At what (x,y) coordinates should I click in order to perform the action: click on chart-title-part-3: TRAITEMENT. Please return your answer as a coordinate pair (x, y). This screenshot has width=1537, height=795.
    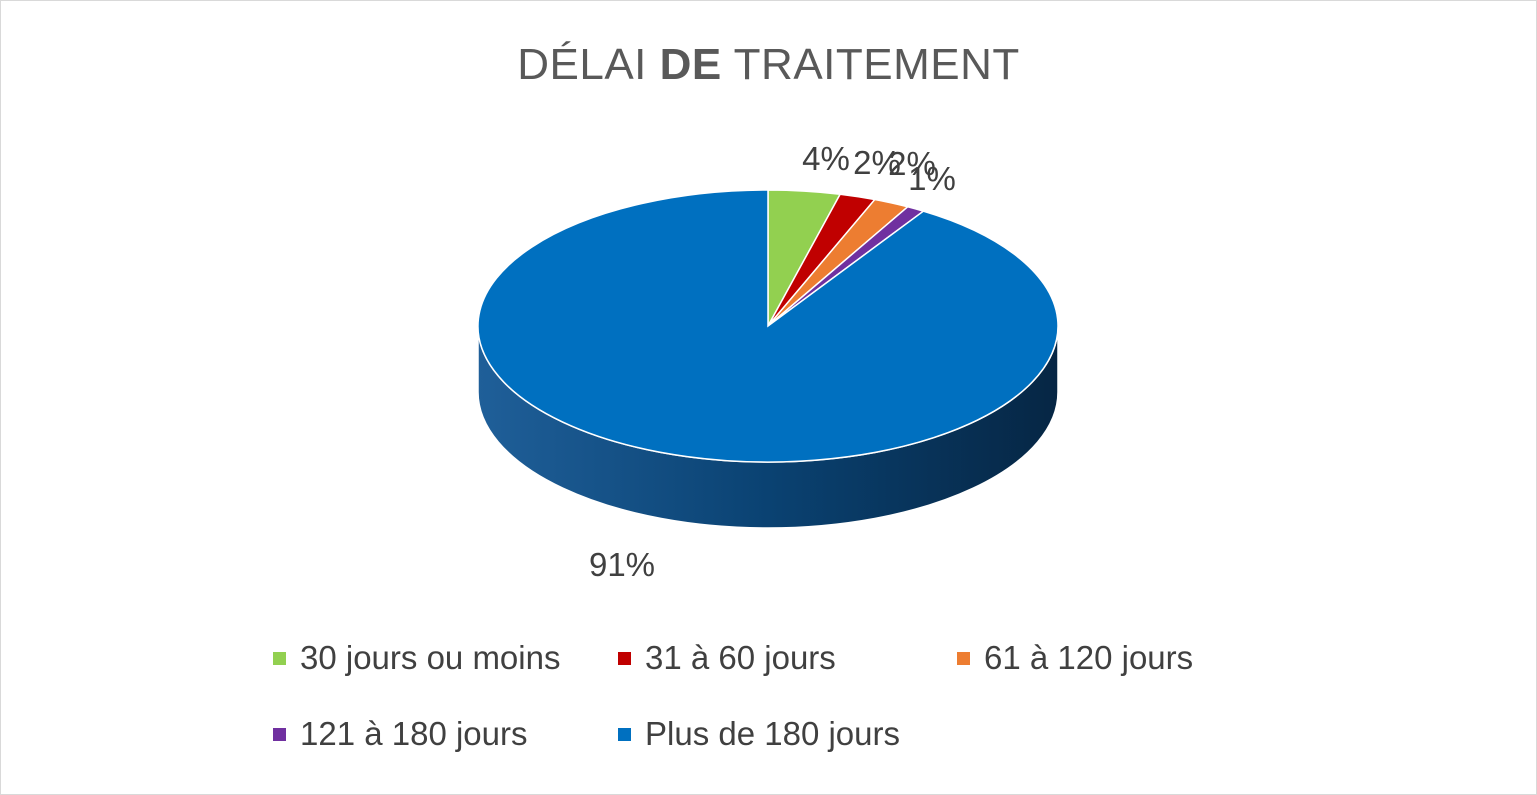
    Looking at the image, I should click on (870, 64).